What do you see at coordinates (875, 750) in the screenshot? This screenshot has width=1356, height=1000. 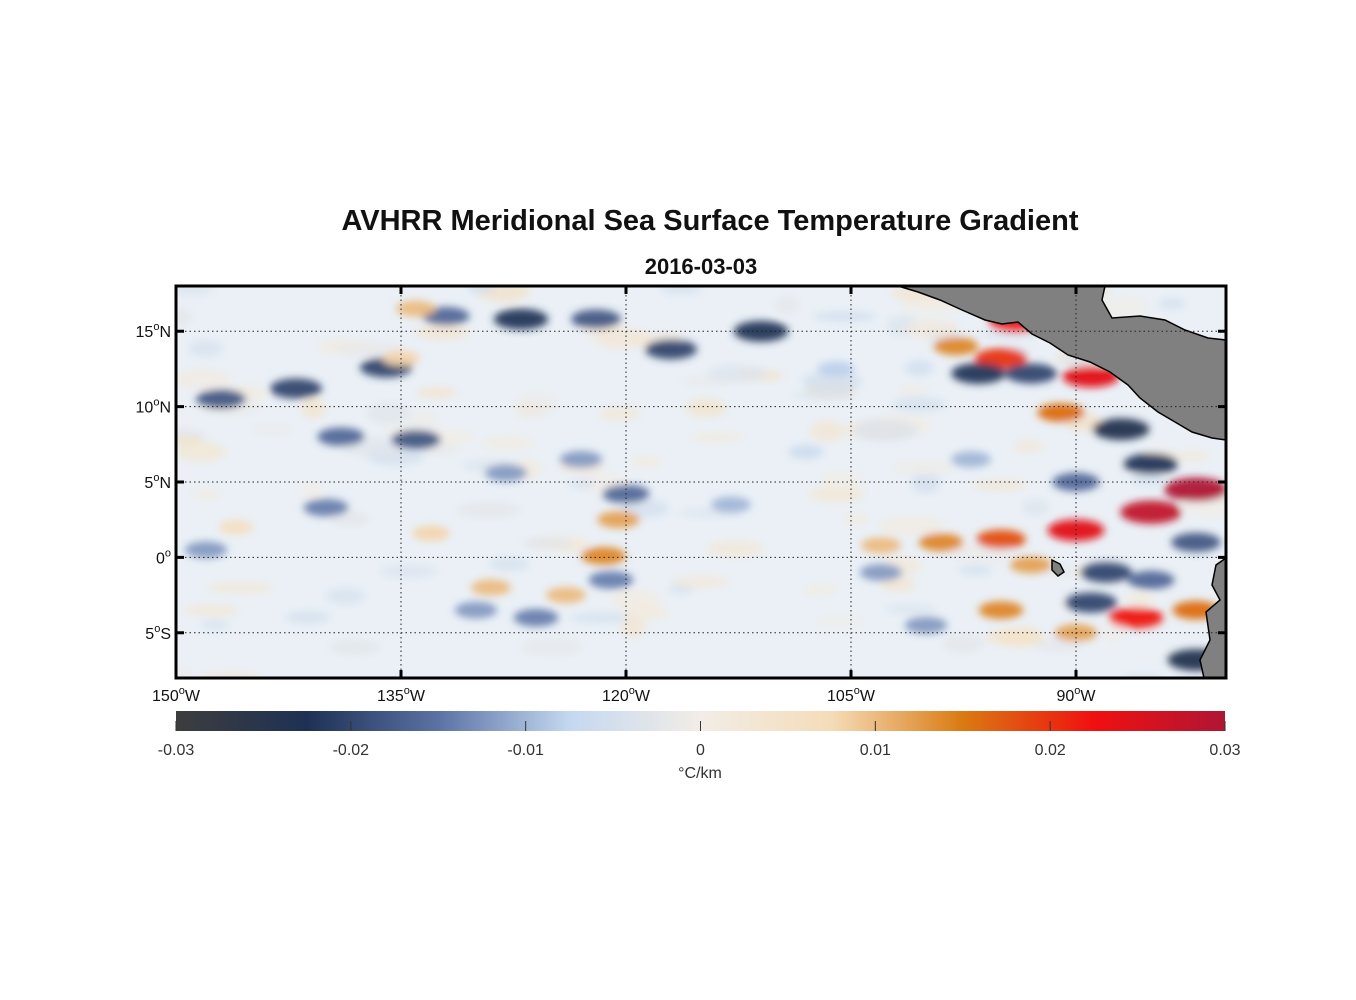 I see `colorbar-tick-label: 0.01` at bounding box center [875, 750].